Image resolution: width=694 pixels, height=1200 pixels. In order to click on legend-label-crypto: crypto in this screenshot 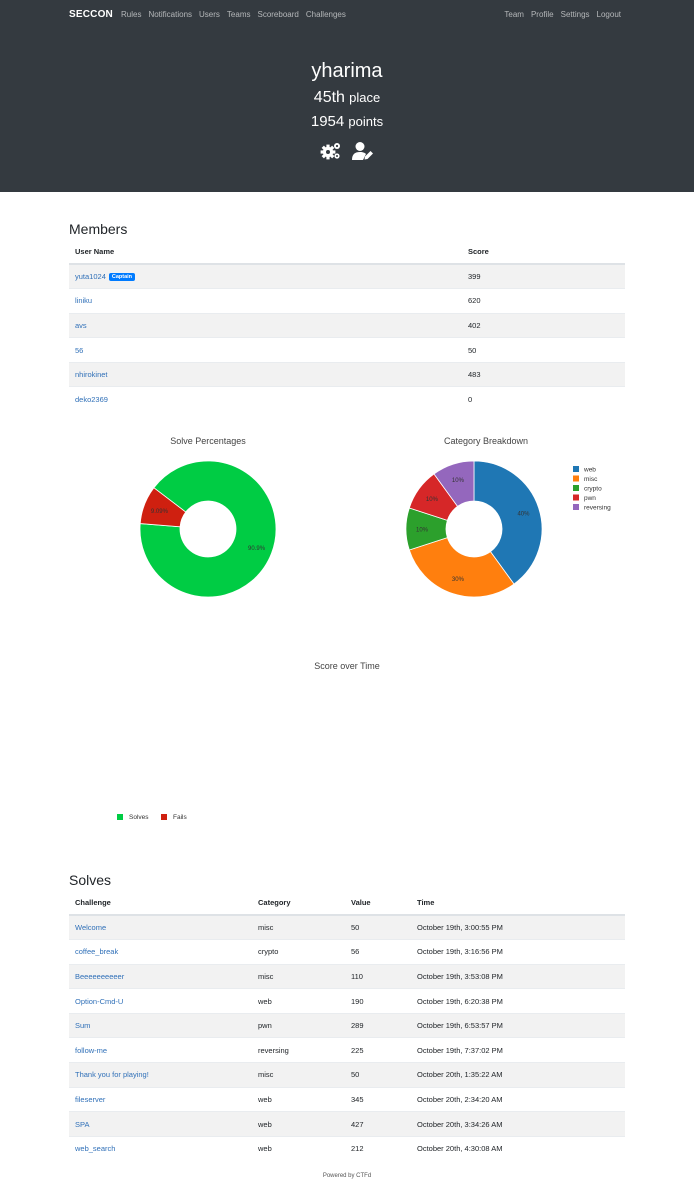, I will do `click(593, 489)`.